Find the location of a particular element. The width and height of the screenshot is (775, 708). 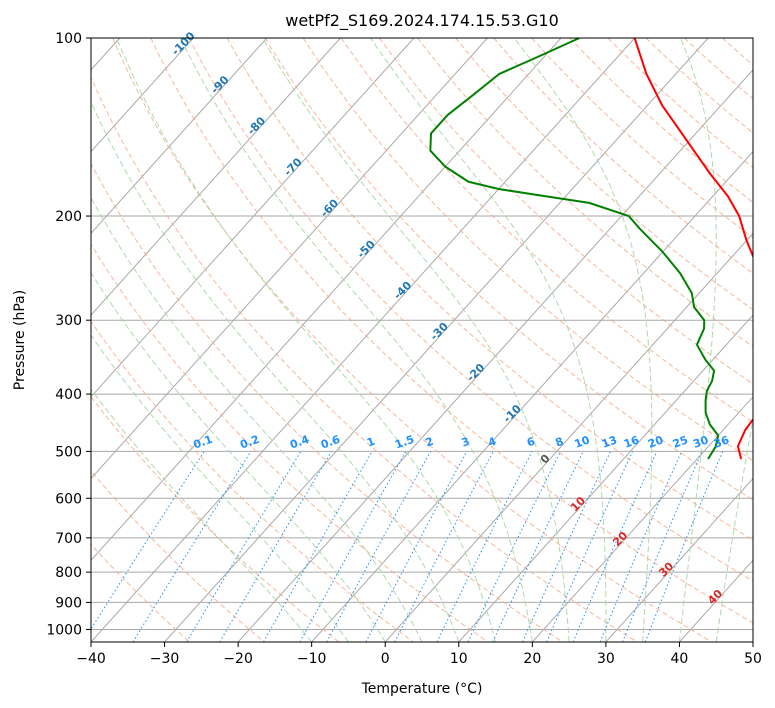

y-tick-label: 600 is located at coordinates (68, 499).